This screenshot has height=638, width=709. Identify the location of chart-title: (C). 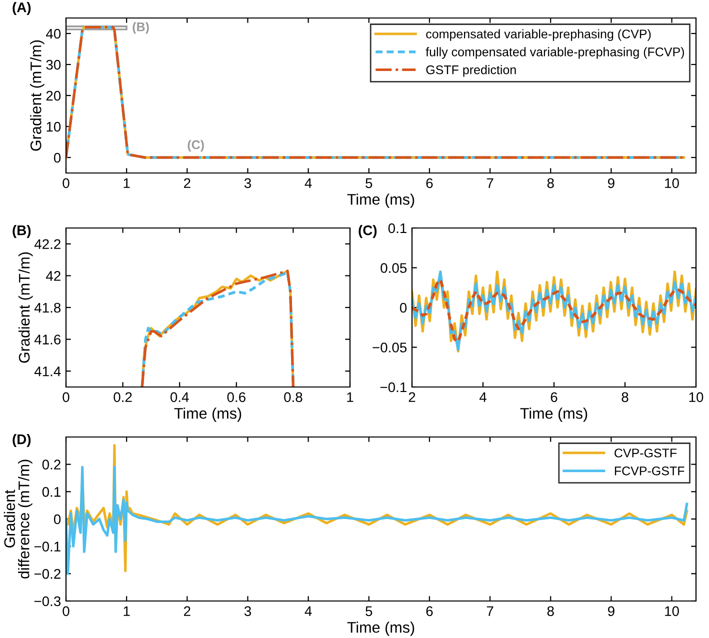
(367, 231).